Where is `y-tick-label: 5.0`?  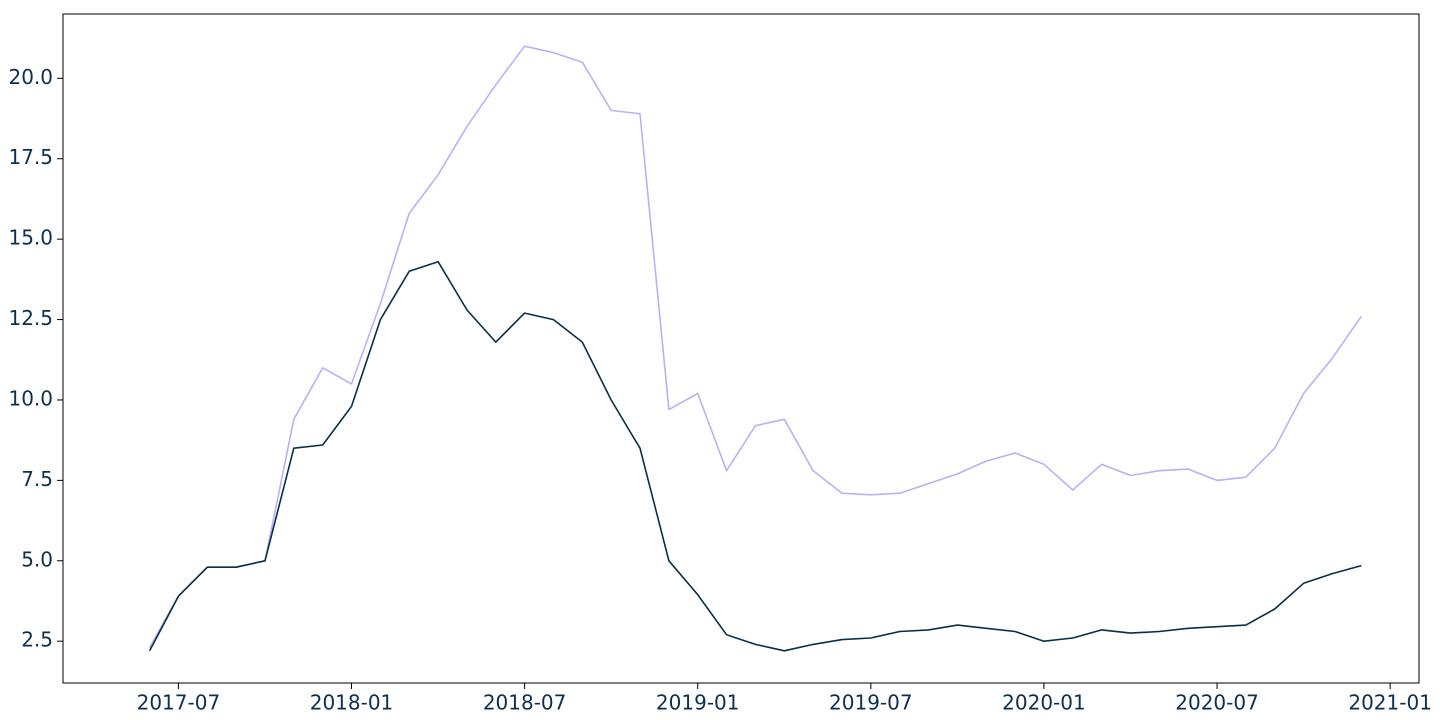
y-tick-label: 5.0 is located at coordinates (37, 559).